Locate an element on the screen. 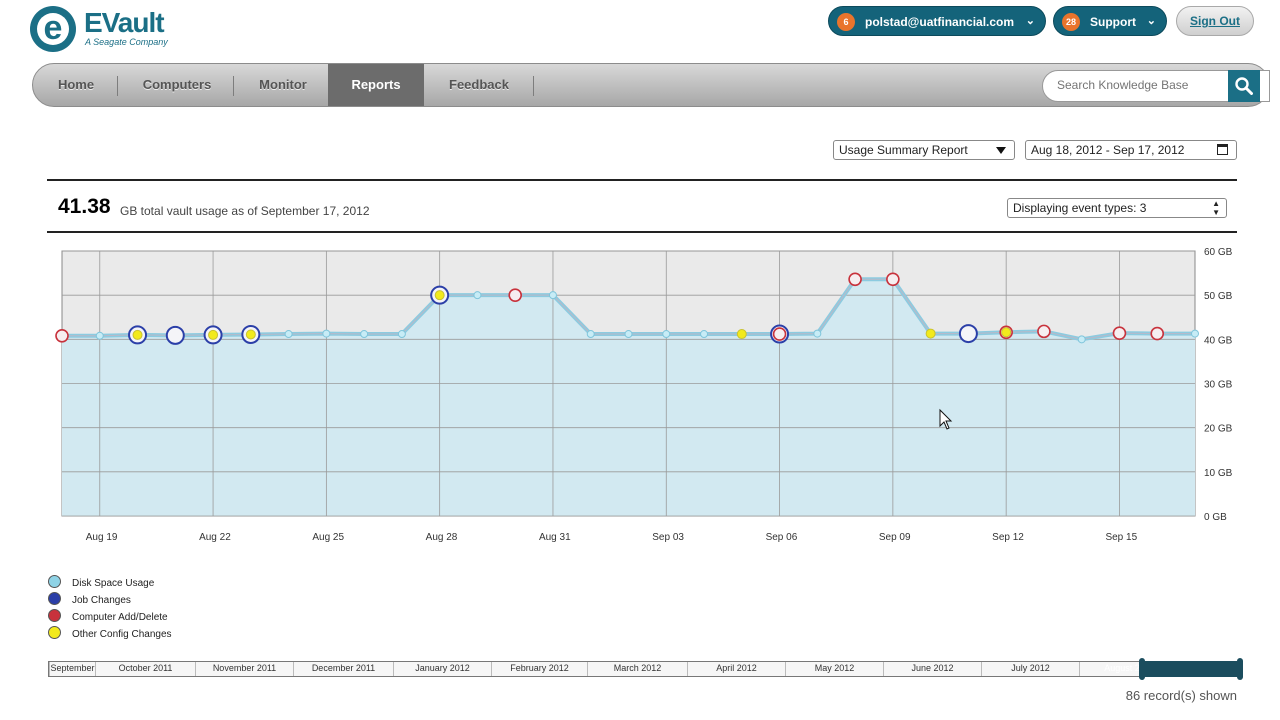 The image size is (1280, 720). search-icon is located at coordinates (1244, 86).